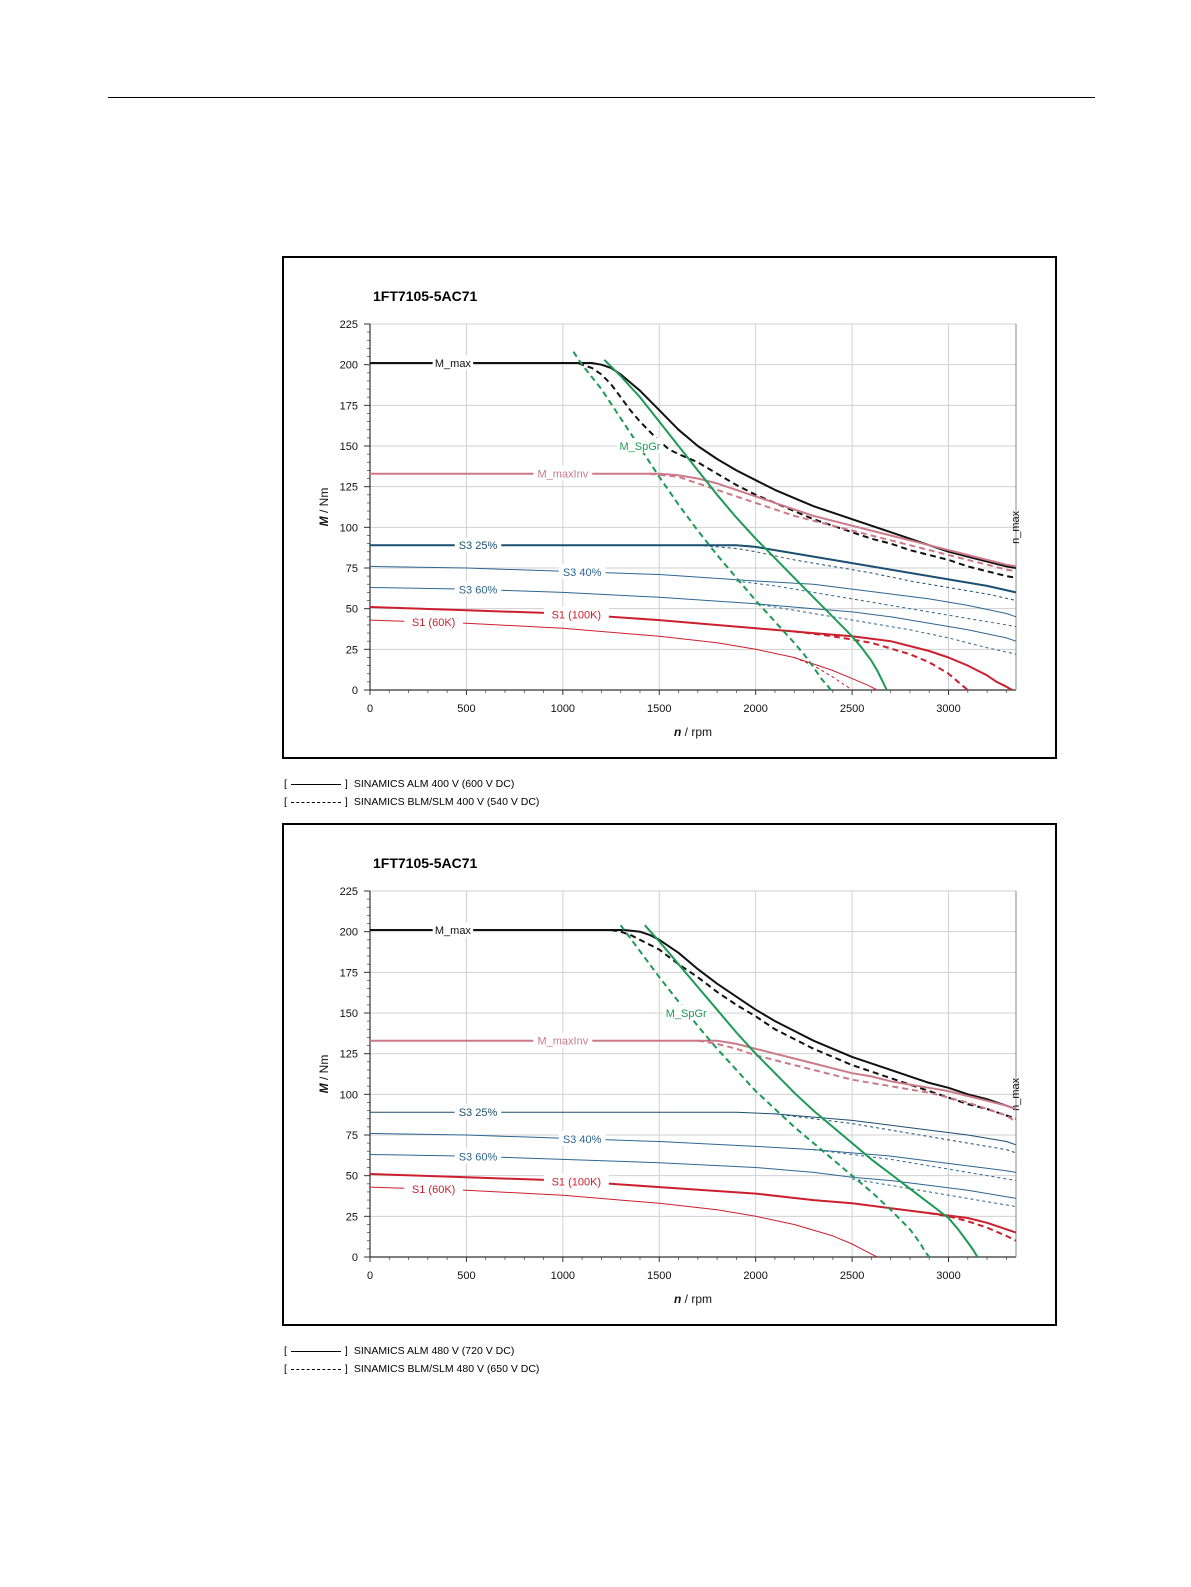 The width and height of the screenshot is (1191, 1587). What do you see at coordinates (425, 863) in the screenshot?
I see `chart-title: 1FT7105-5AC71` at bounding box center [425, 863].